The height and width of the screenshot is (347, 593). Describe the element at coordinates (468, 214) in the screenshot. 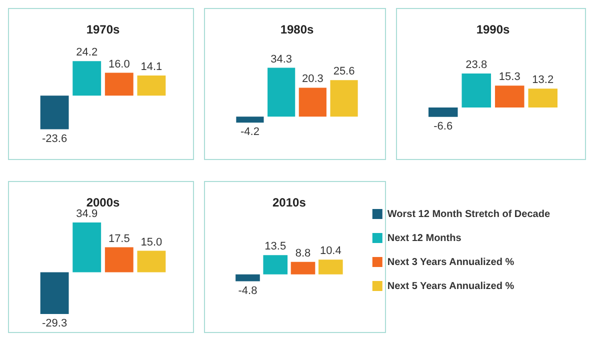

I see `legend-label: Worst 12 Month Stretch of Decade` at that location.